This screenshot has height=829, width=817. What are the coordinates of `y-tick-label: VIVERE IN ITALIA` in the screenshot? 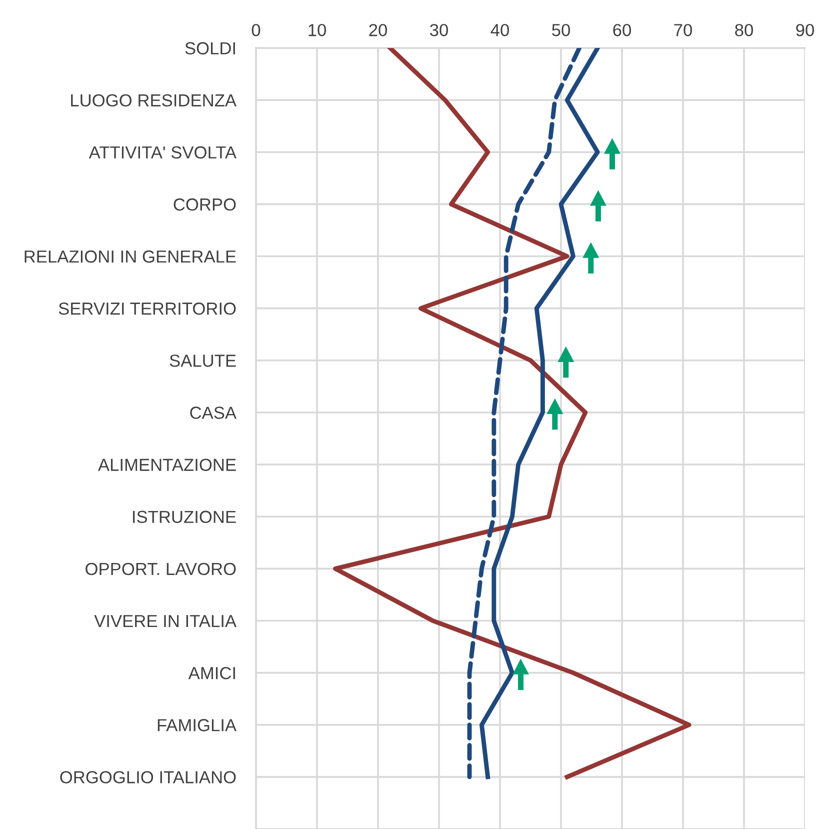 It's located at (165, 621).